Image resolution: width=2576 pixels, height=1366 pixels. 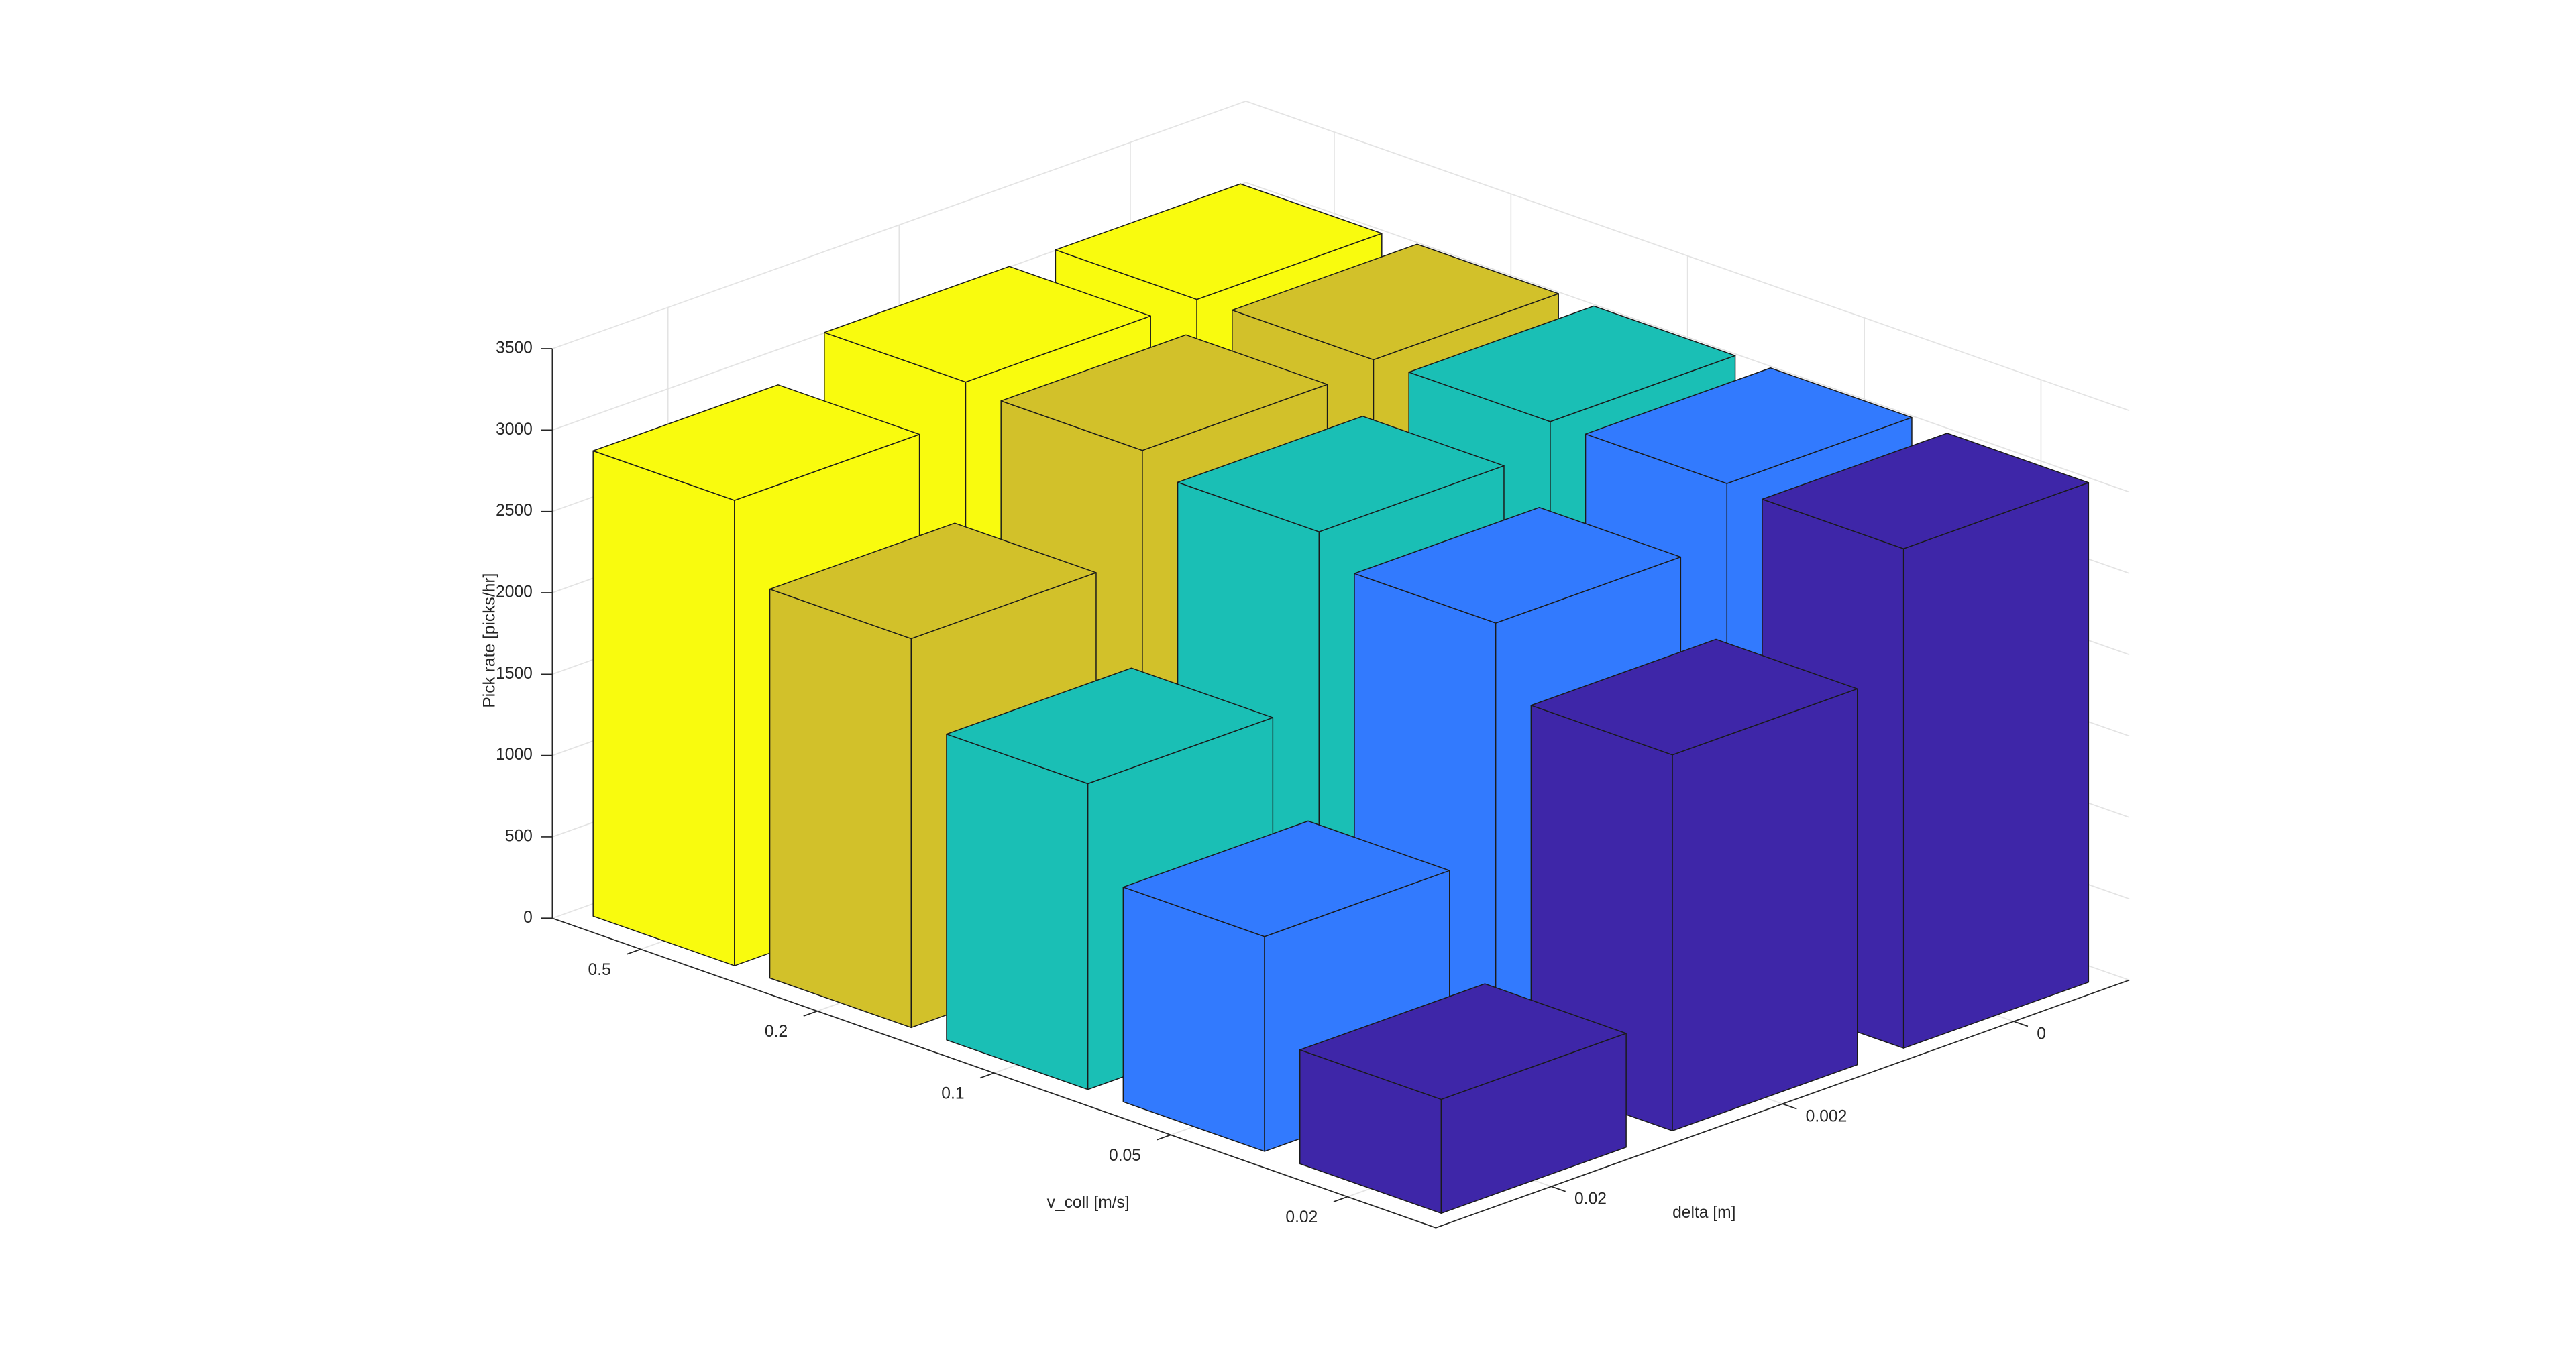 I want to click on z-tick-label: 500, so click(x=519, y=836).